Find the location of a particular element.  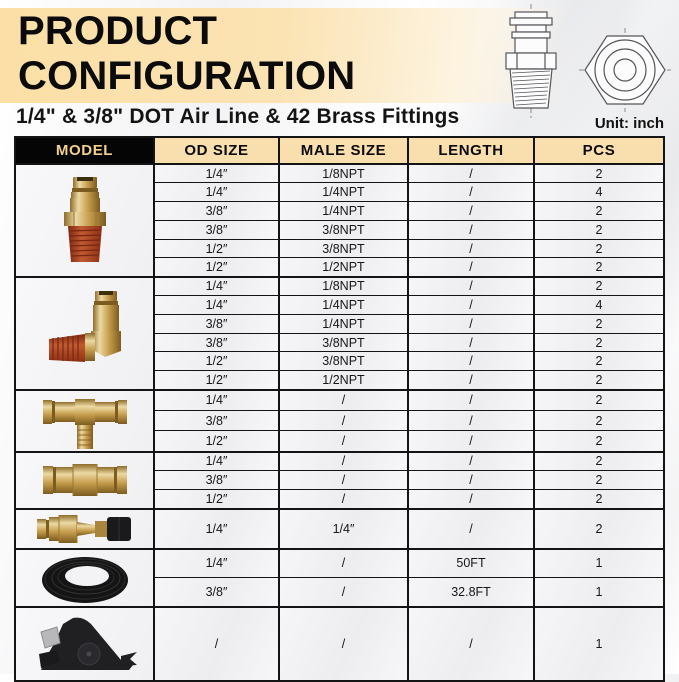

table-row: 3/8″/32.8FT 1 is located at coordinates (340, 592).